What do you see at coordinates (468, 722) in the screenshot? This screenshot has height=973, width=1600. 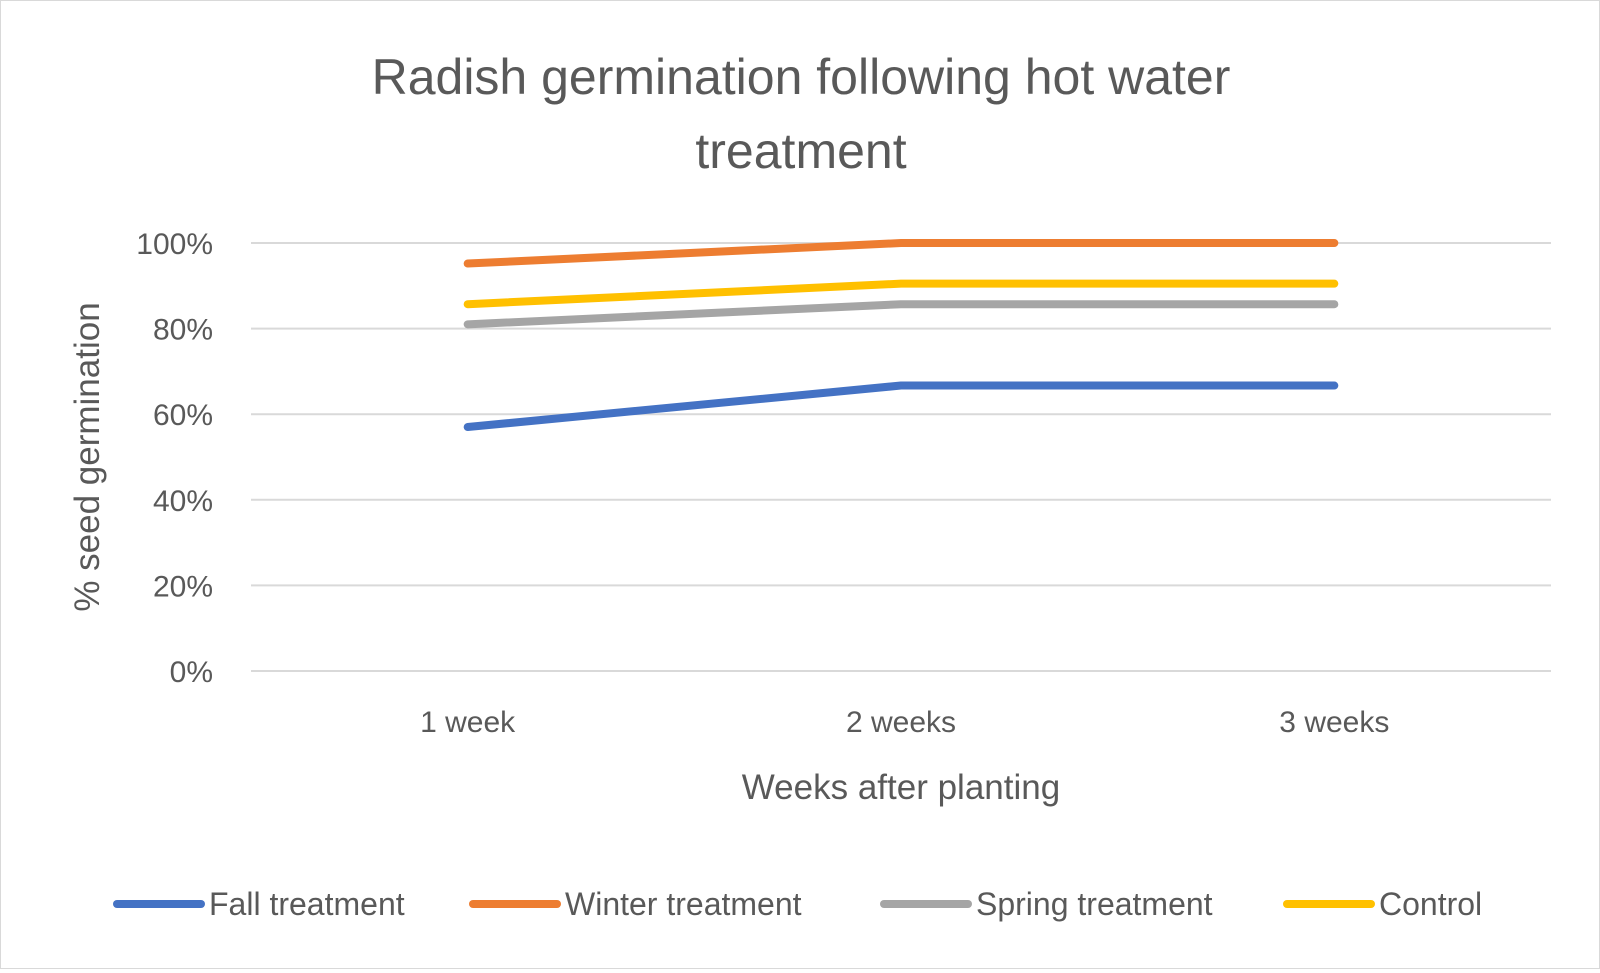 I see `x-tick-label: 1 week` at bounding box center [468, 722].